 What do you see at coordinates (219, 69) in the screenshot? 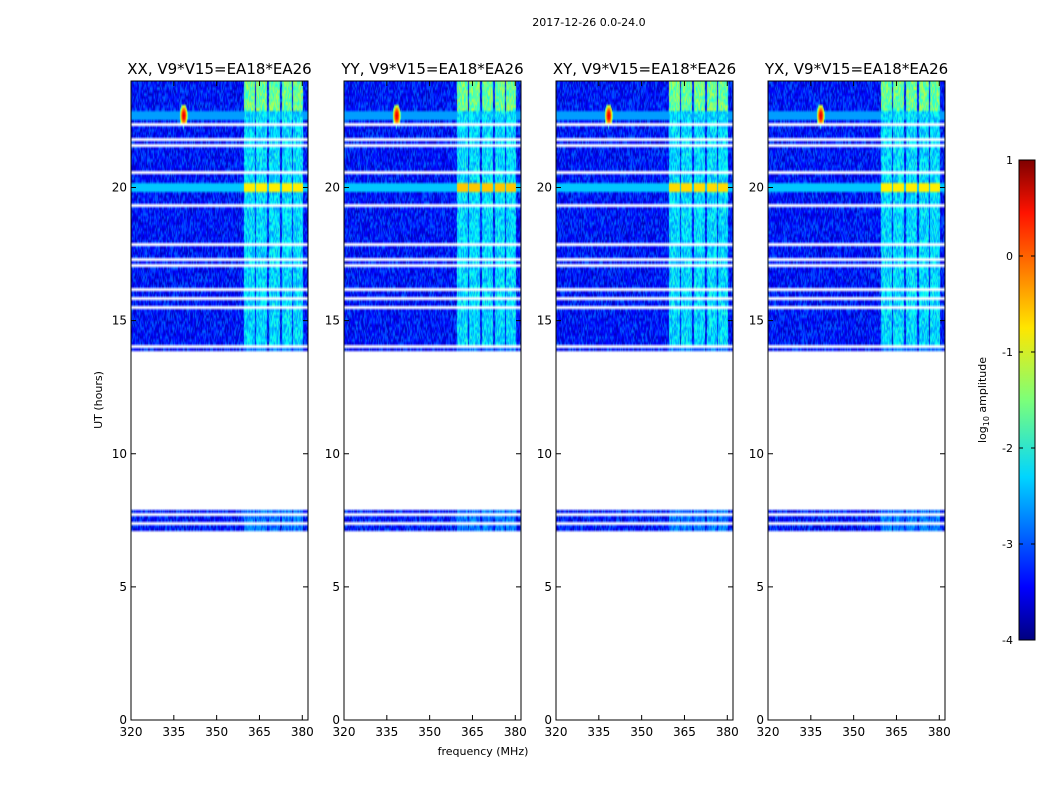
I see `panel-title: XX, V9*V15=EA18*EA26` at bounding box center [219, 69].